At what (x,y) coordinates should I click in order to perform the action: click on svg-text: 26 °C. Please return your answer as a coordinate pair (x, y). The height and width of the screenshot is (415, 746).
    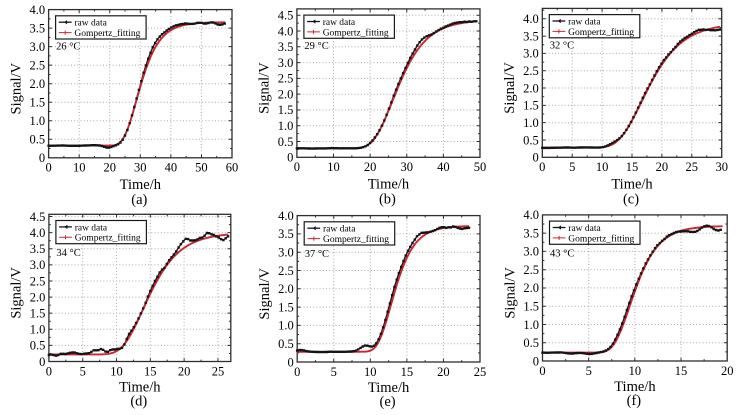
    Looking at the image, I should click on (68, 47).